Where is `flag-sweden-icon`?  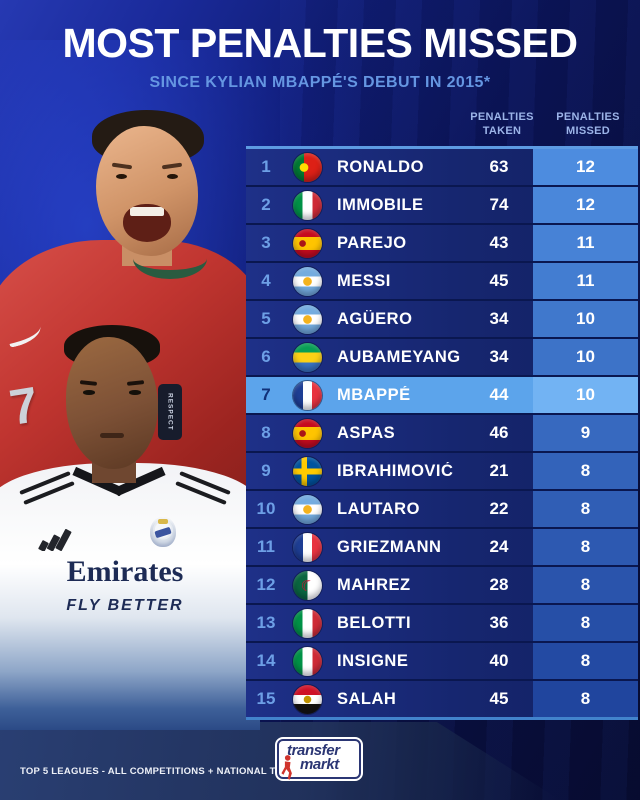 flag-sweden-icon is located at coordinates (307, 471).